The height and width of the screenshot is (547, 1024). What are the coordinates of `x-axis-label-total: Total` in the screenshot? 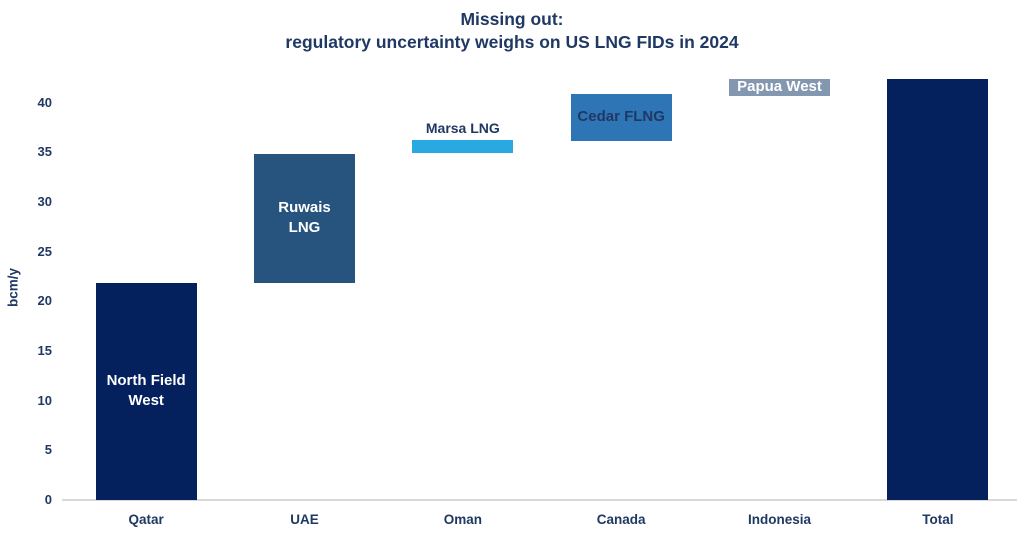 It's located at (938, 519).